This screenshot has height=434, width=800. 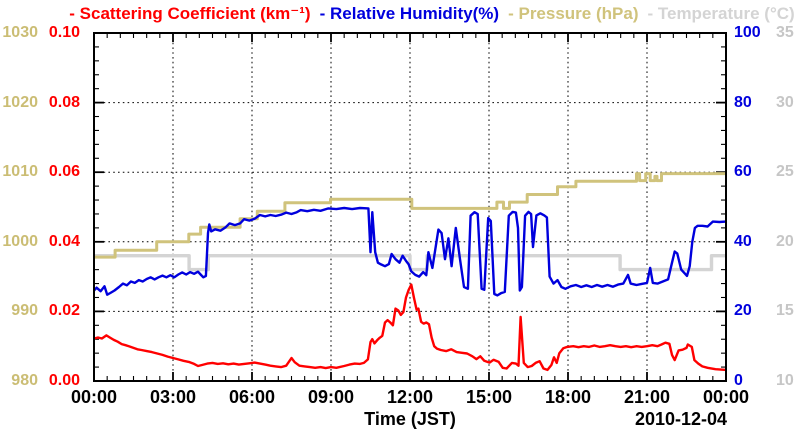 I want to click on time-tick-label: 21:00, so click(x=647, y=397).